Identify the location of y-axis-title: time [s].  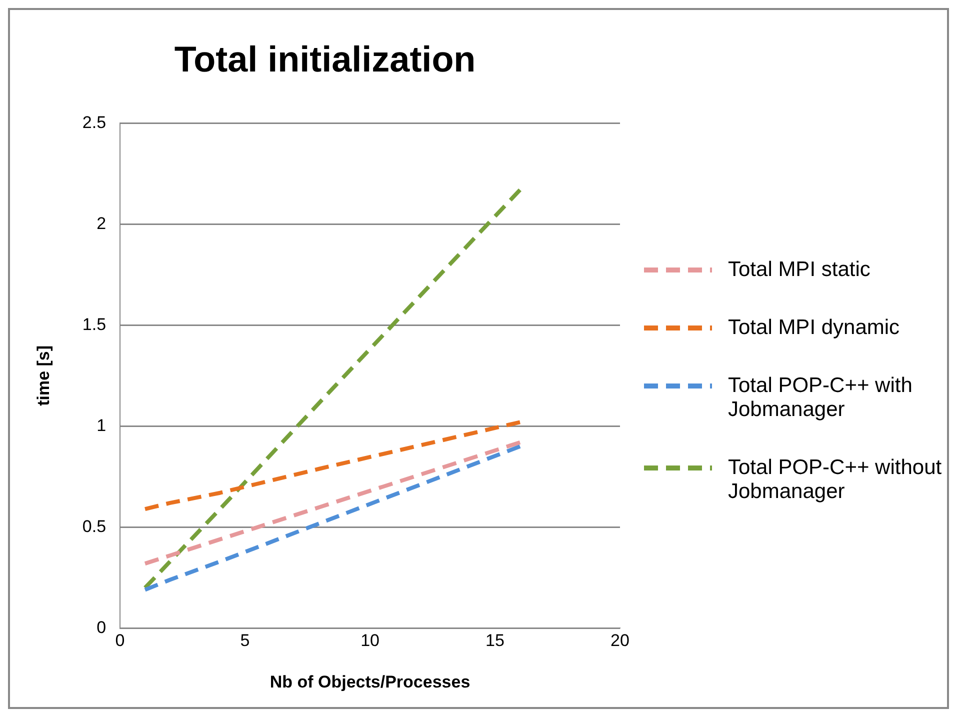
(43, 375).